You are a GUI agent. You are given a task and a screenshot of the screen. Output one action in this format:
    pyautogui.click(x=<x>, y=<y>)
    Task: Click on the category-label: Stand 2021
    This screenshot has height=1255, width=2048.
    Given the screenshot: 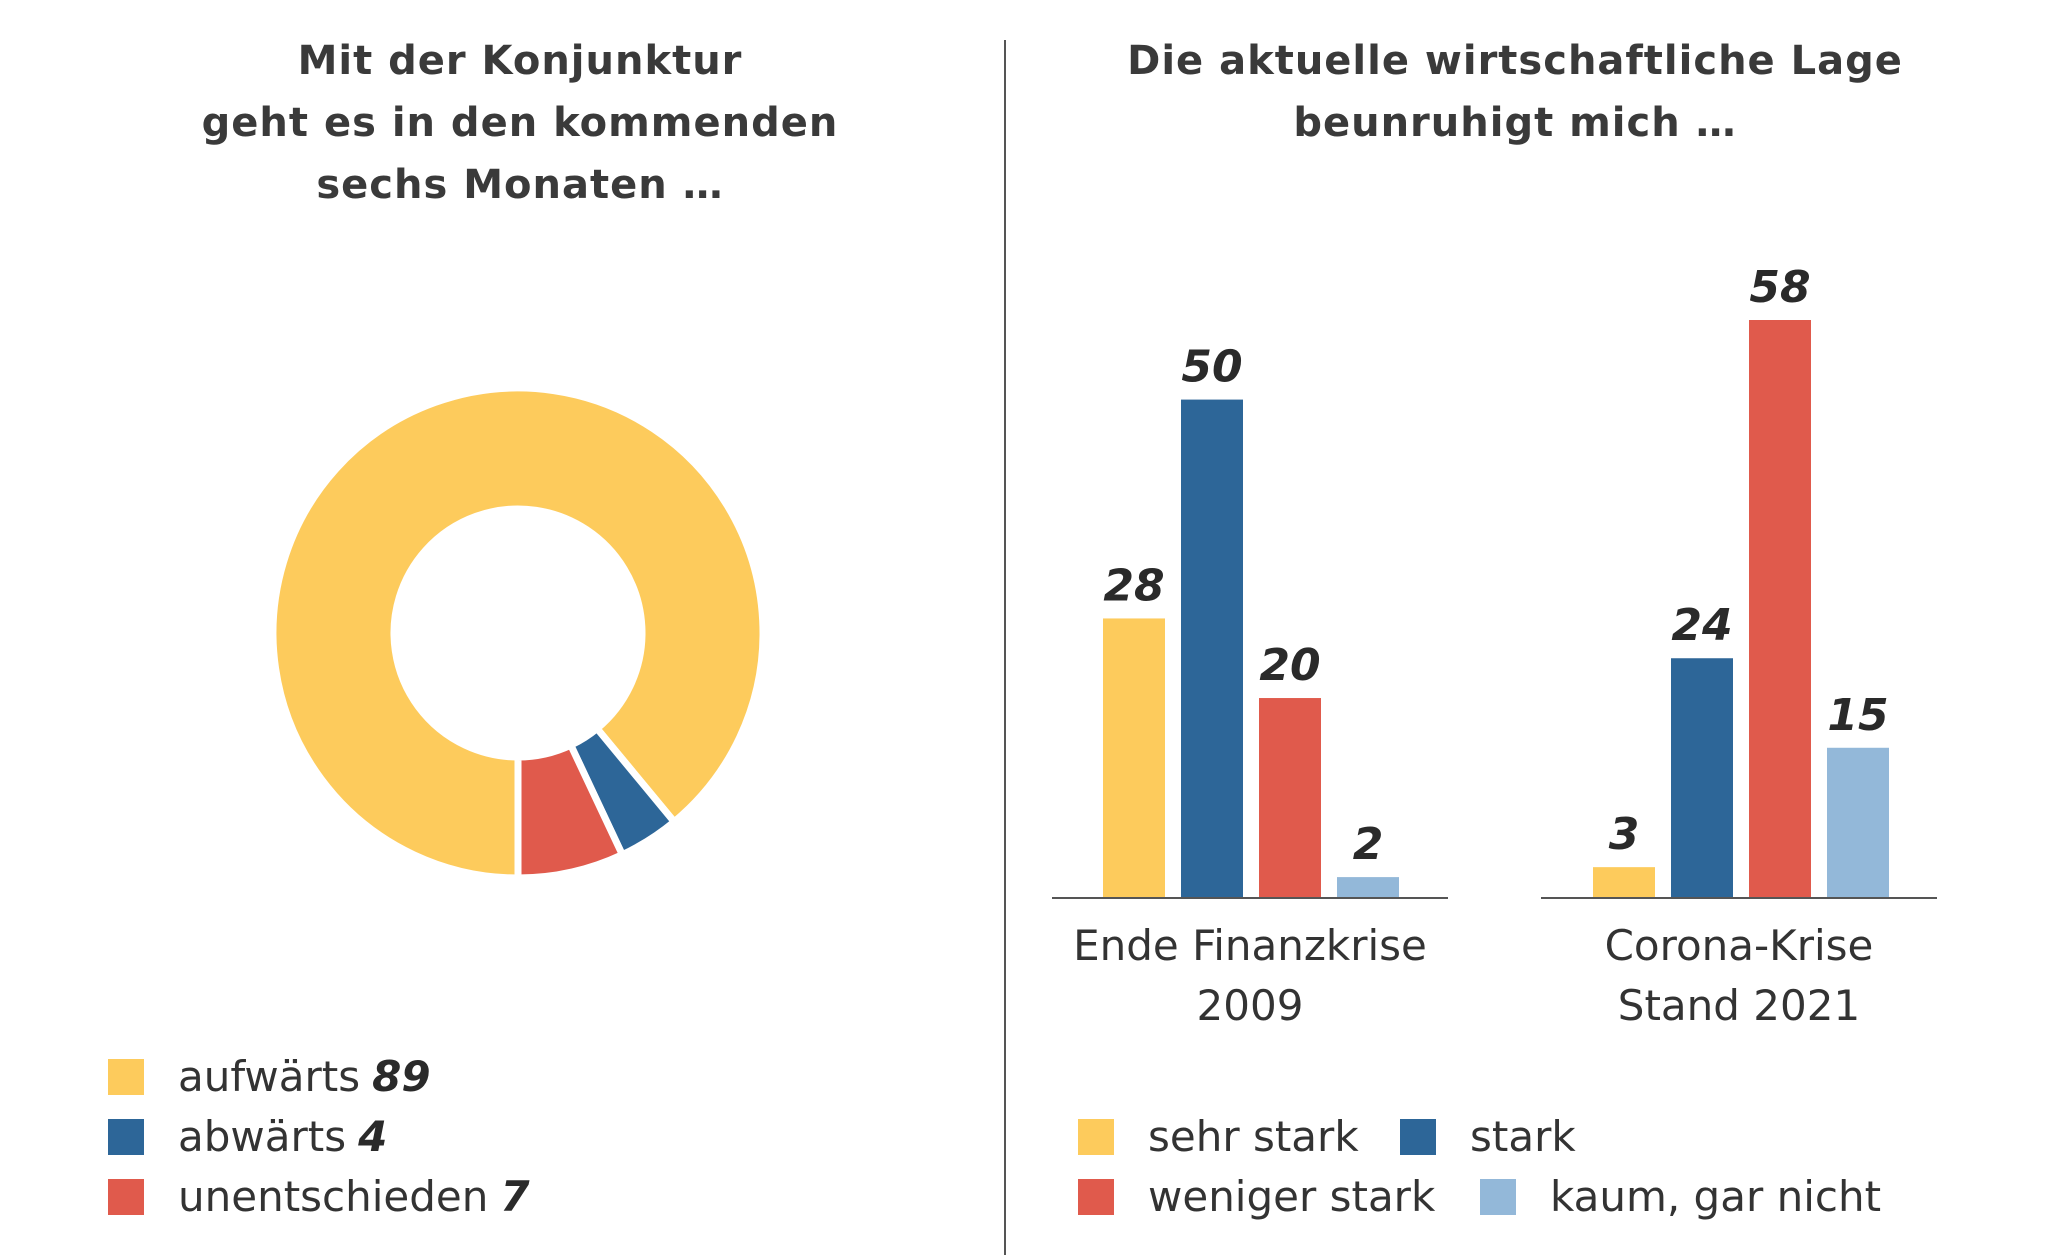 What is the action you would take?
    pyautogui.click(x=1739, y=1005)
    